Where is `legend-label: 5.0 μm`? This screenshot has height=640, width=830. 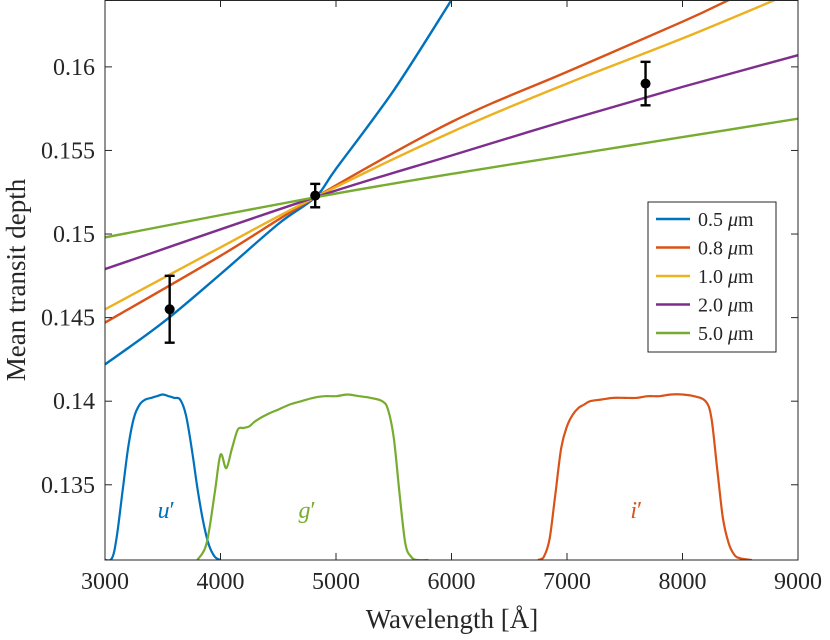
legend-label: 5.0 μm is located at coordinates (726, 334).